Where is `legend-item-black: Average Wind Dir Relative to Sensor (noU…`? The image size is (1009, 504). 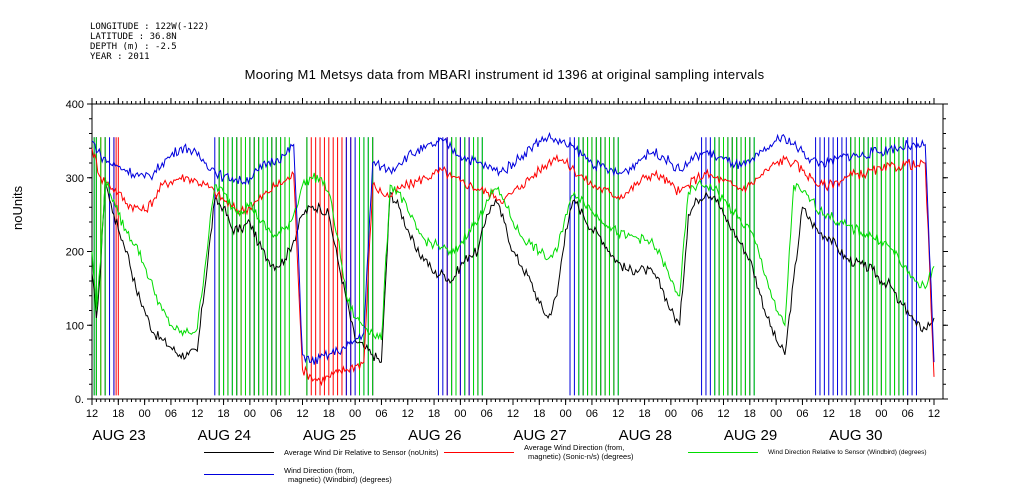
legend-item-black: Average Wind Dir Relative to Sensor (noU… is located at coordinates (361, 452).